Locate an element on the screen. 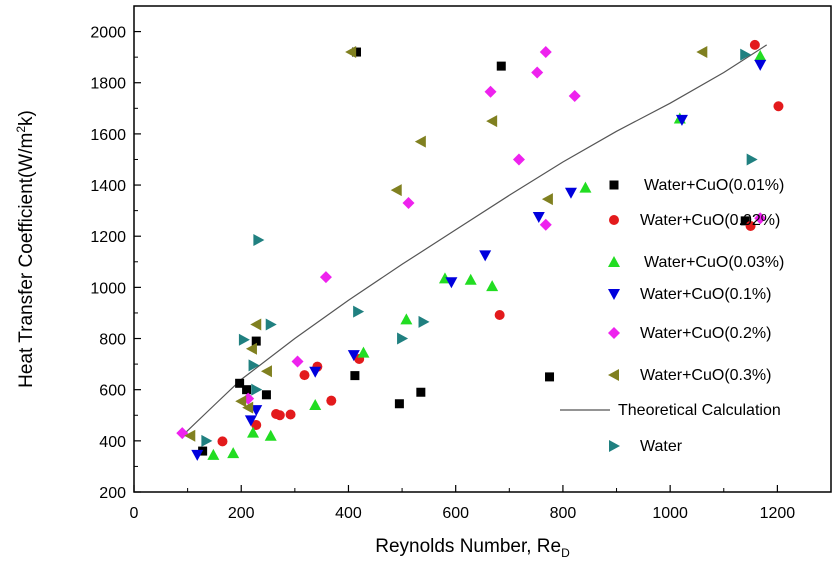 The image size is (833, 562). y-axis-title-superscript: 2 is located at coordinates (21, 129).